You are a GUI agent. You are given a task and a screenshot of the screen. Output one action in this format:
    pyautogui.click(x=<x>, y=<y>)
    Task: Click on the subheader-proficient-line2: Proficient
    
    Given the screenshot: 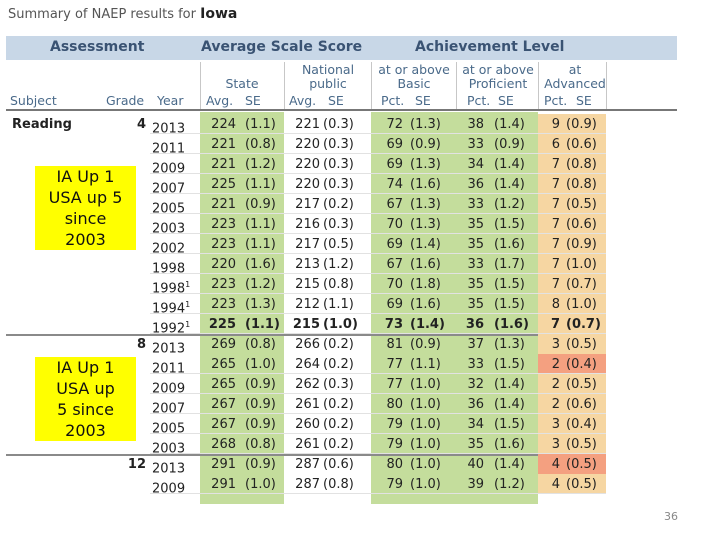 What is the action you would take?
    pyautogui.click(x=498, y=83)
    